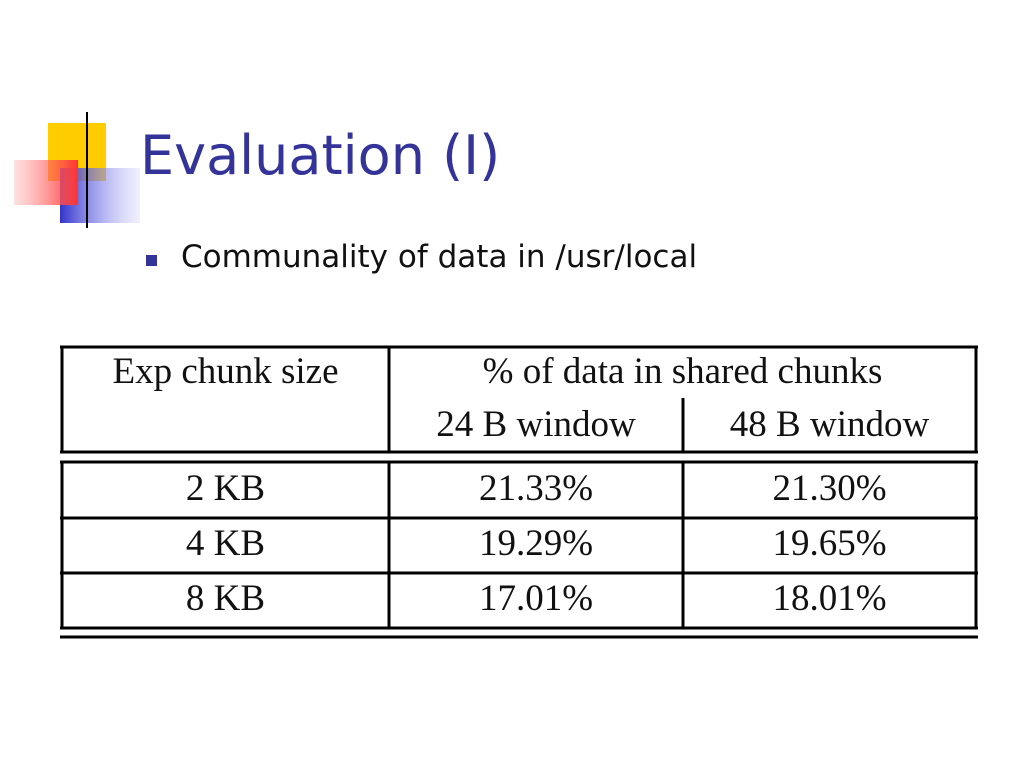 This screenshot has height=768, width=1024. Describe the element at coordinates (829, 488) in the screenshot. I see `table-cell: 21.30%` at that location.